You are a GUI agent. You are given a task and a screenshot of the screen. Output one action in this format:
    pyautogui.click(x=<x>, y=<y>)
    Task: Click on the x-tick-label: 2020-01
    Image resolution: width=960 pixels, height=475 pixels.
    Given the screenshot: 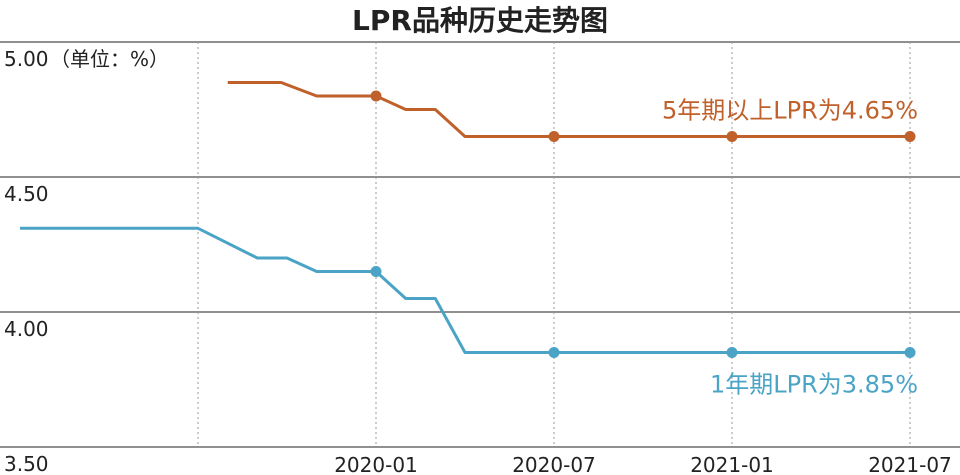 What is the action you would take?
    pyautogui.click(x=376, y=464)
    